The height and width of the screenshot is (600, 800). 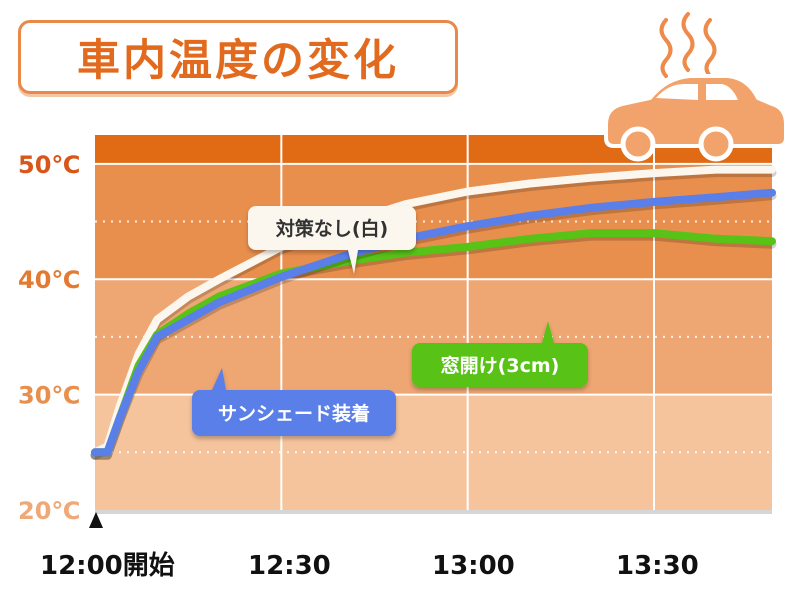 I want to click on y-tick-label: 20℃, so click(x=49, y=511).